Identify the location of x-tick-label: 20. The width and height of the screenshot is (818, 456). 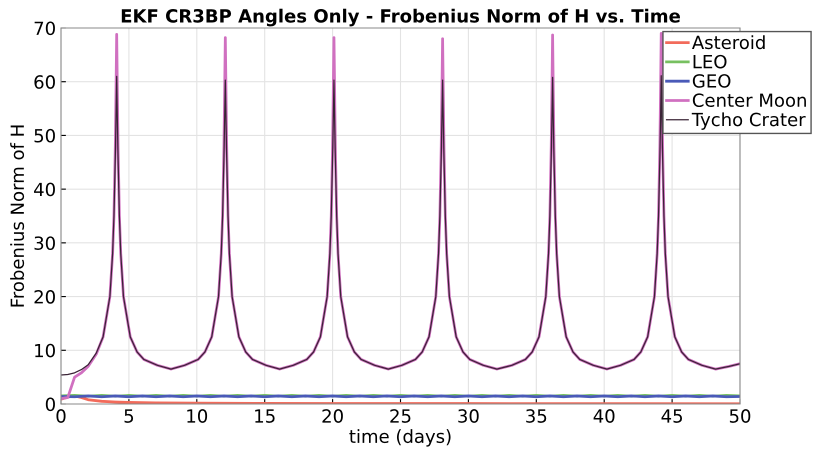
(332, 416).